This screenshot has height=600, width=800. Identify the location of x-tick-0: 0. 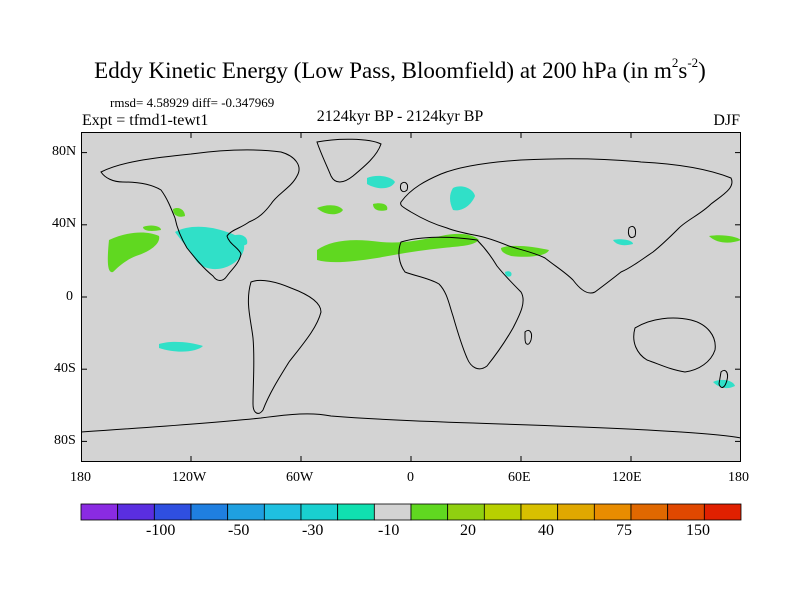
(410, 477).